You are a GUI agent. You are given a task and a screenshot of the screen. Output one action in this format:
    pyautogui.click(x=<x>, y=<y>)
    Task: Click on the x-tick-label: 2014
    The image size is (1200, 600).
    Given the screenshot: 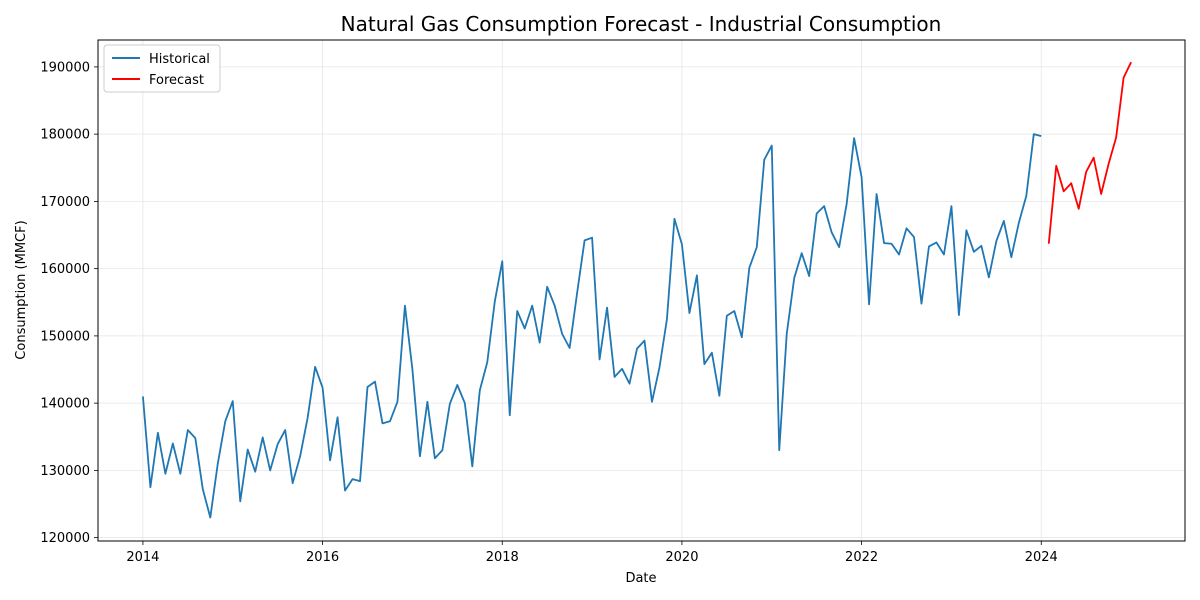 What is the action you would take?
    pyautogui.click(x=142, y=557)
    